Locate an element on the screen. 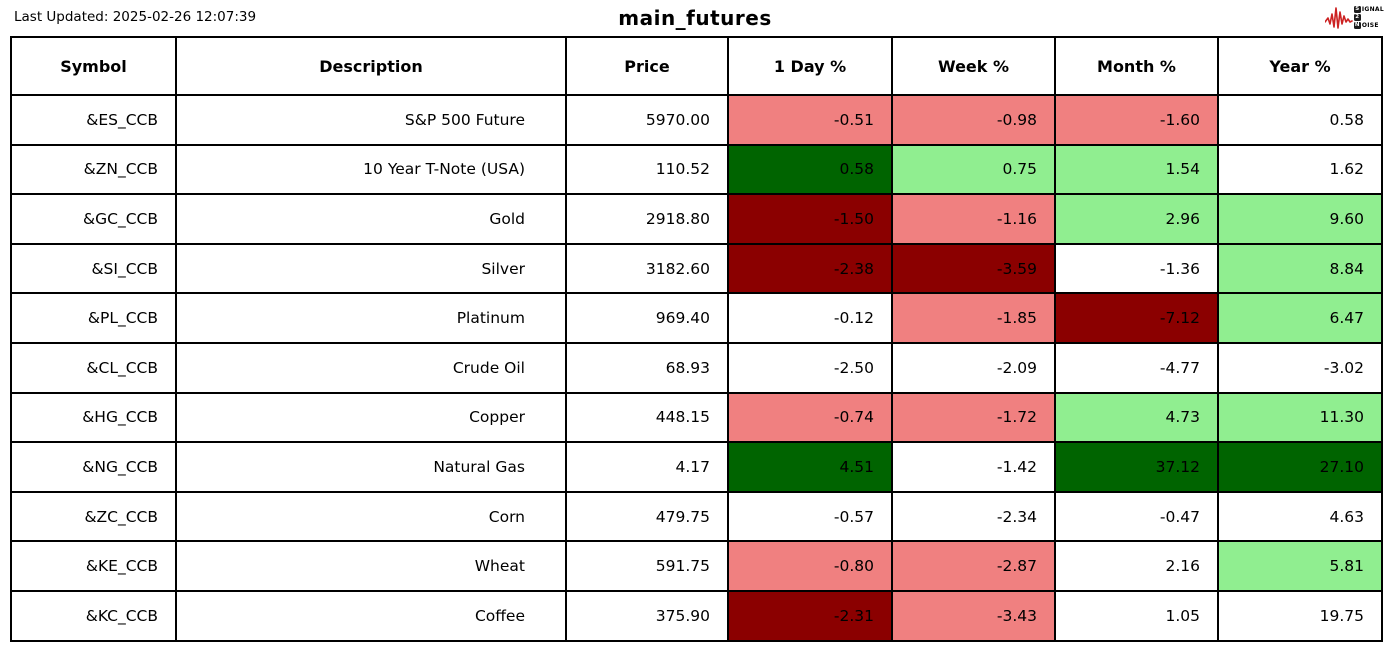 The image size is (1390, 650). description-cell: Natural Gas is located at coordinates (371, 467).